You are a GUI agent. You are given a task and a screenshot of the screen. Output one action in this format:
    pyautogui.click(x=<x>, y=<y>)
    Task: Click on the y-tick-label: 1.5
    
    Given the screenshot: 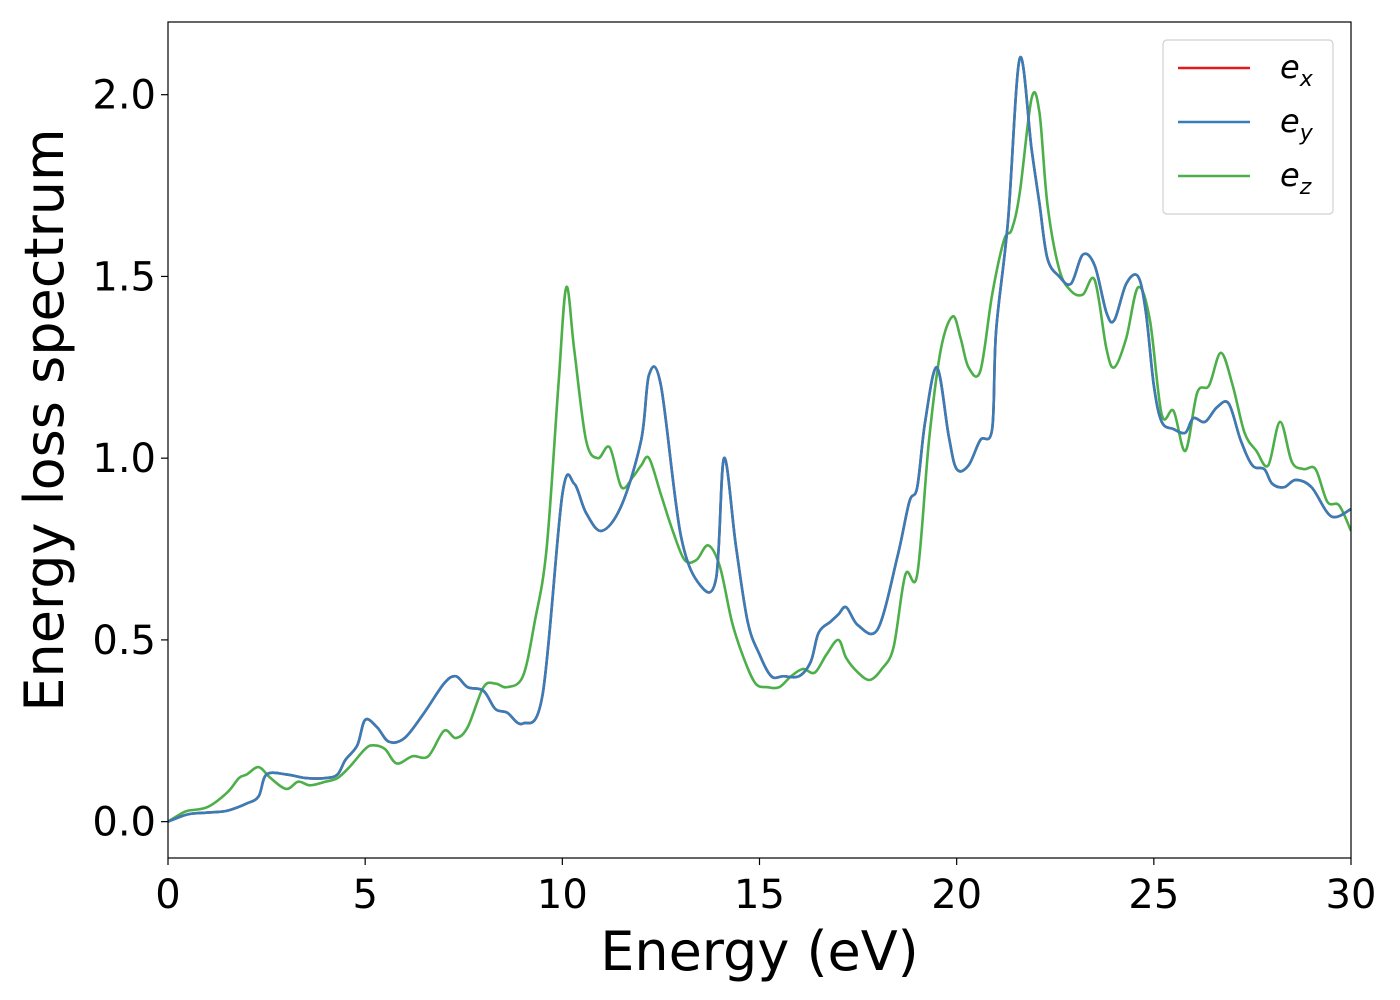 What is the action you would take?
    pyautogui.click(x=124, y=277)
    